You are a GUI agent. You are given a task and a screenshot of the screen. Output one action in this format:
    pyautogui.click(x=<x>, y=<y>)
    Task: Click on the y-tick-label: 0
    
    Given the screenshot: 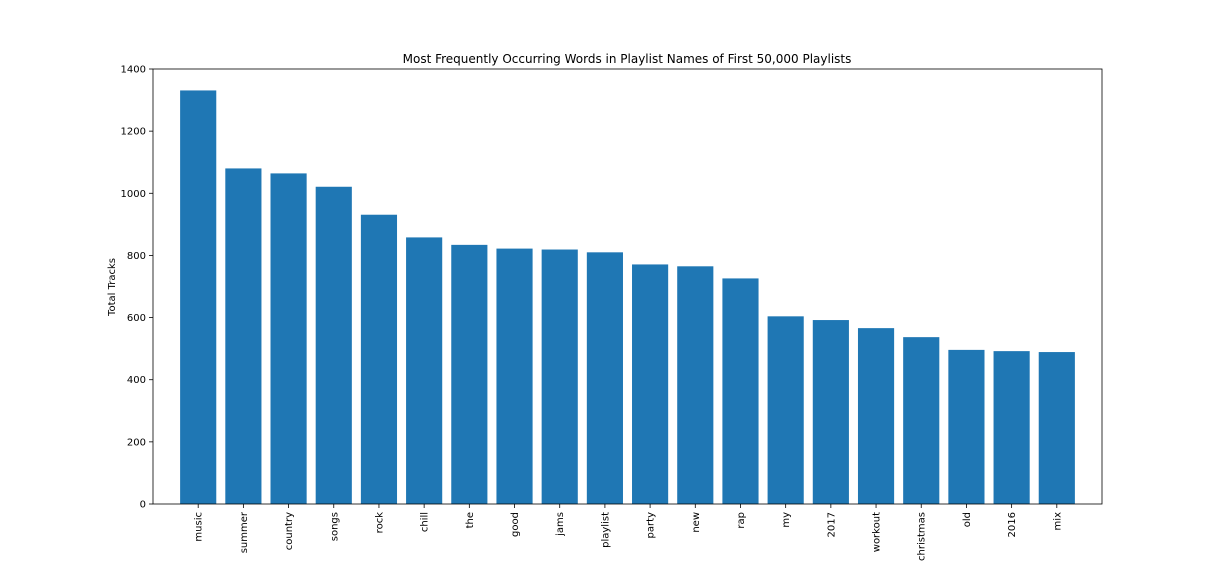 What is the action you would take?
    pyautogui.click(x=143, y=505)
    